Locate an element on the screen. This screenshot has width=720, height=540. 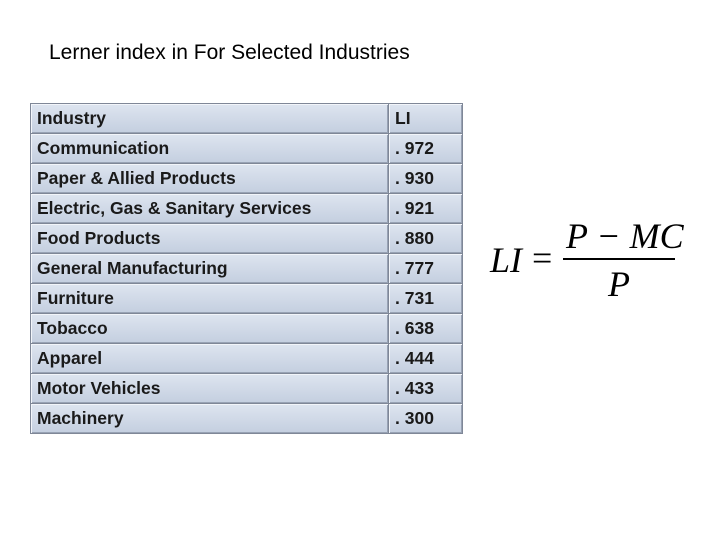
formula-numerator: P − MC is located at coordinates (625, 236).